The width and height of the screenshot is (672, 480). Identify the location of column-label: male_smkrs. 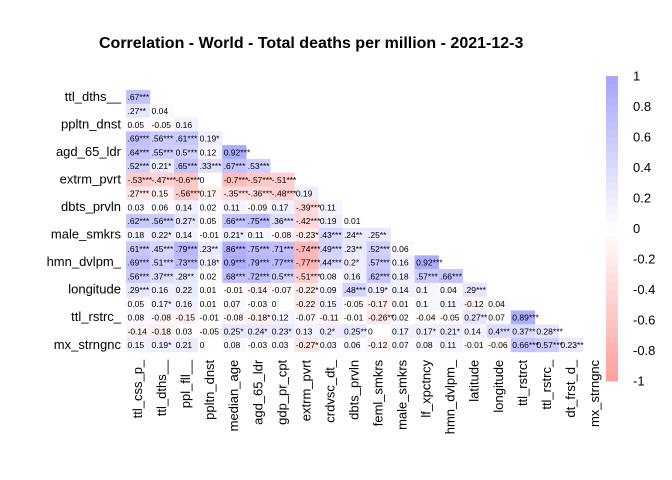
(402, 394).